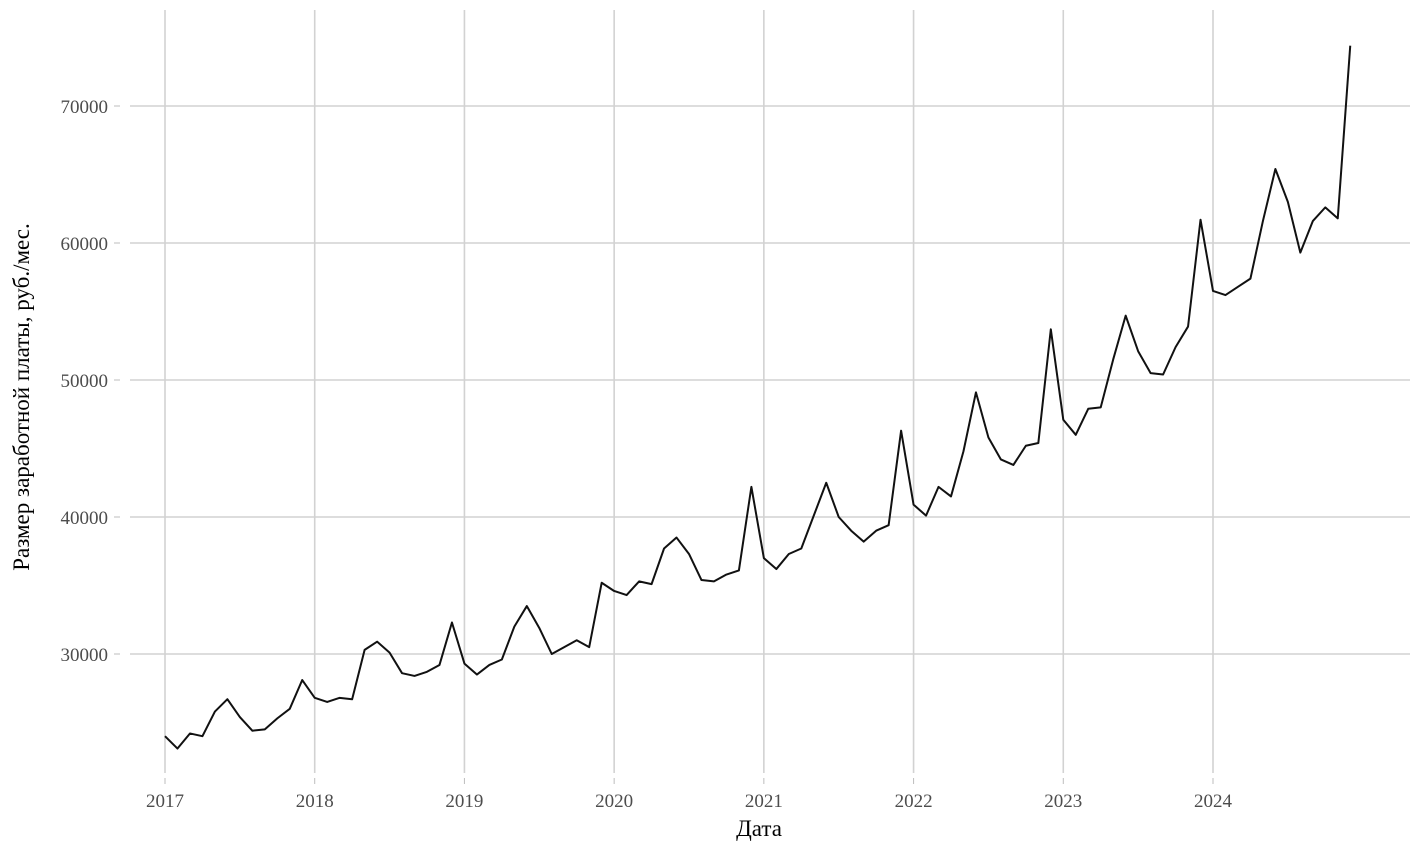  I want to click on x-tick-label: 2017, so click(165, 801).